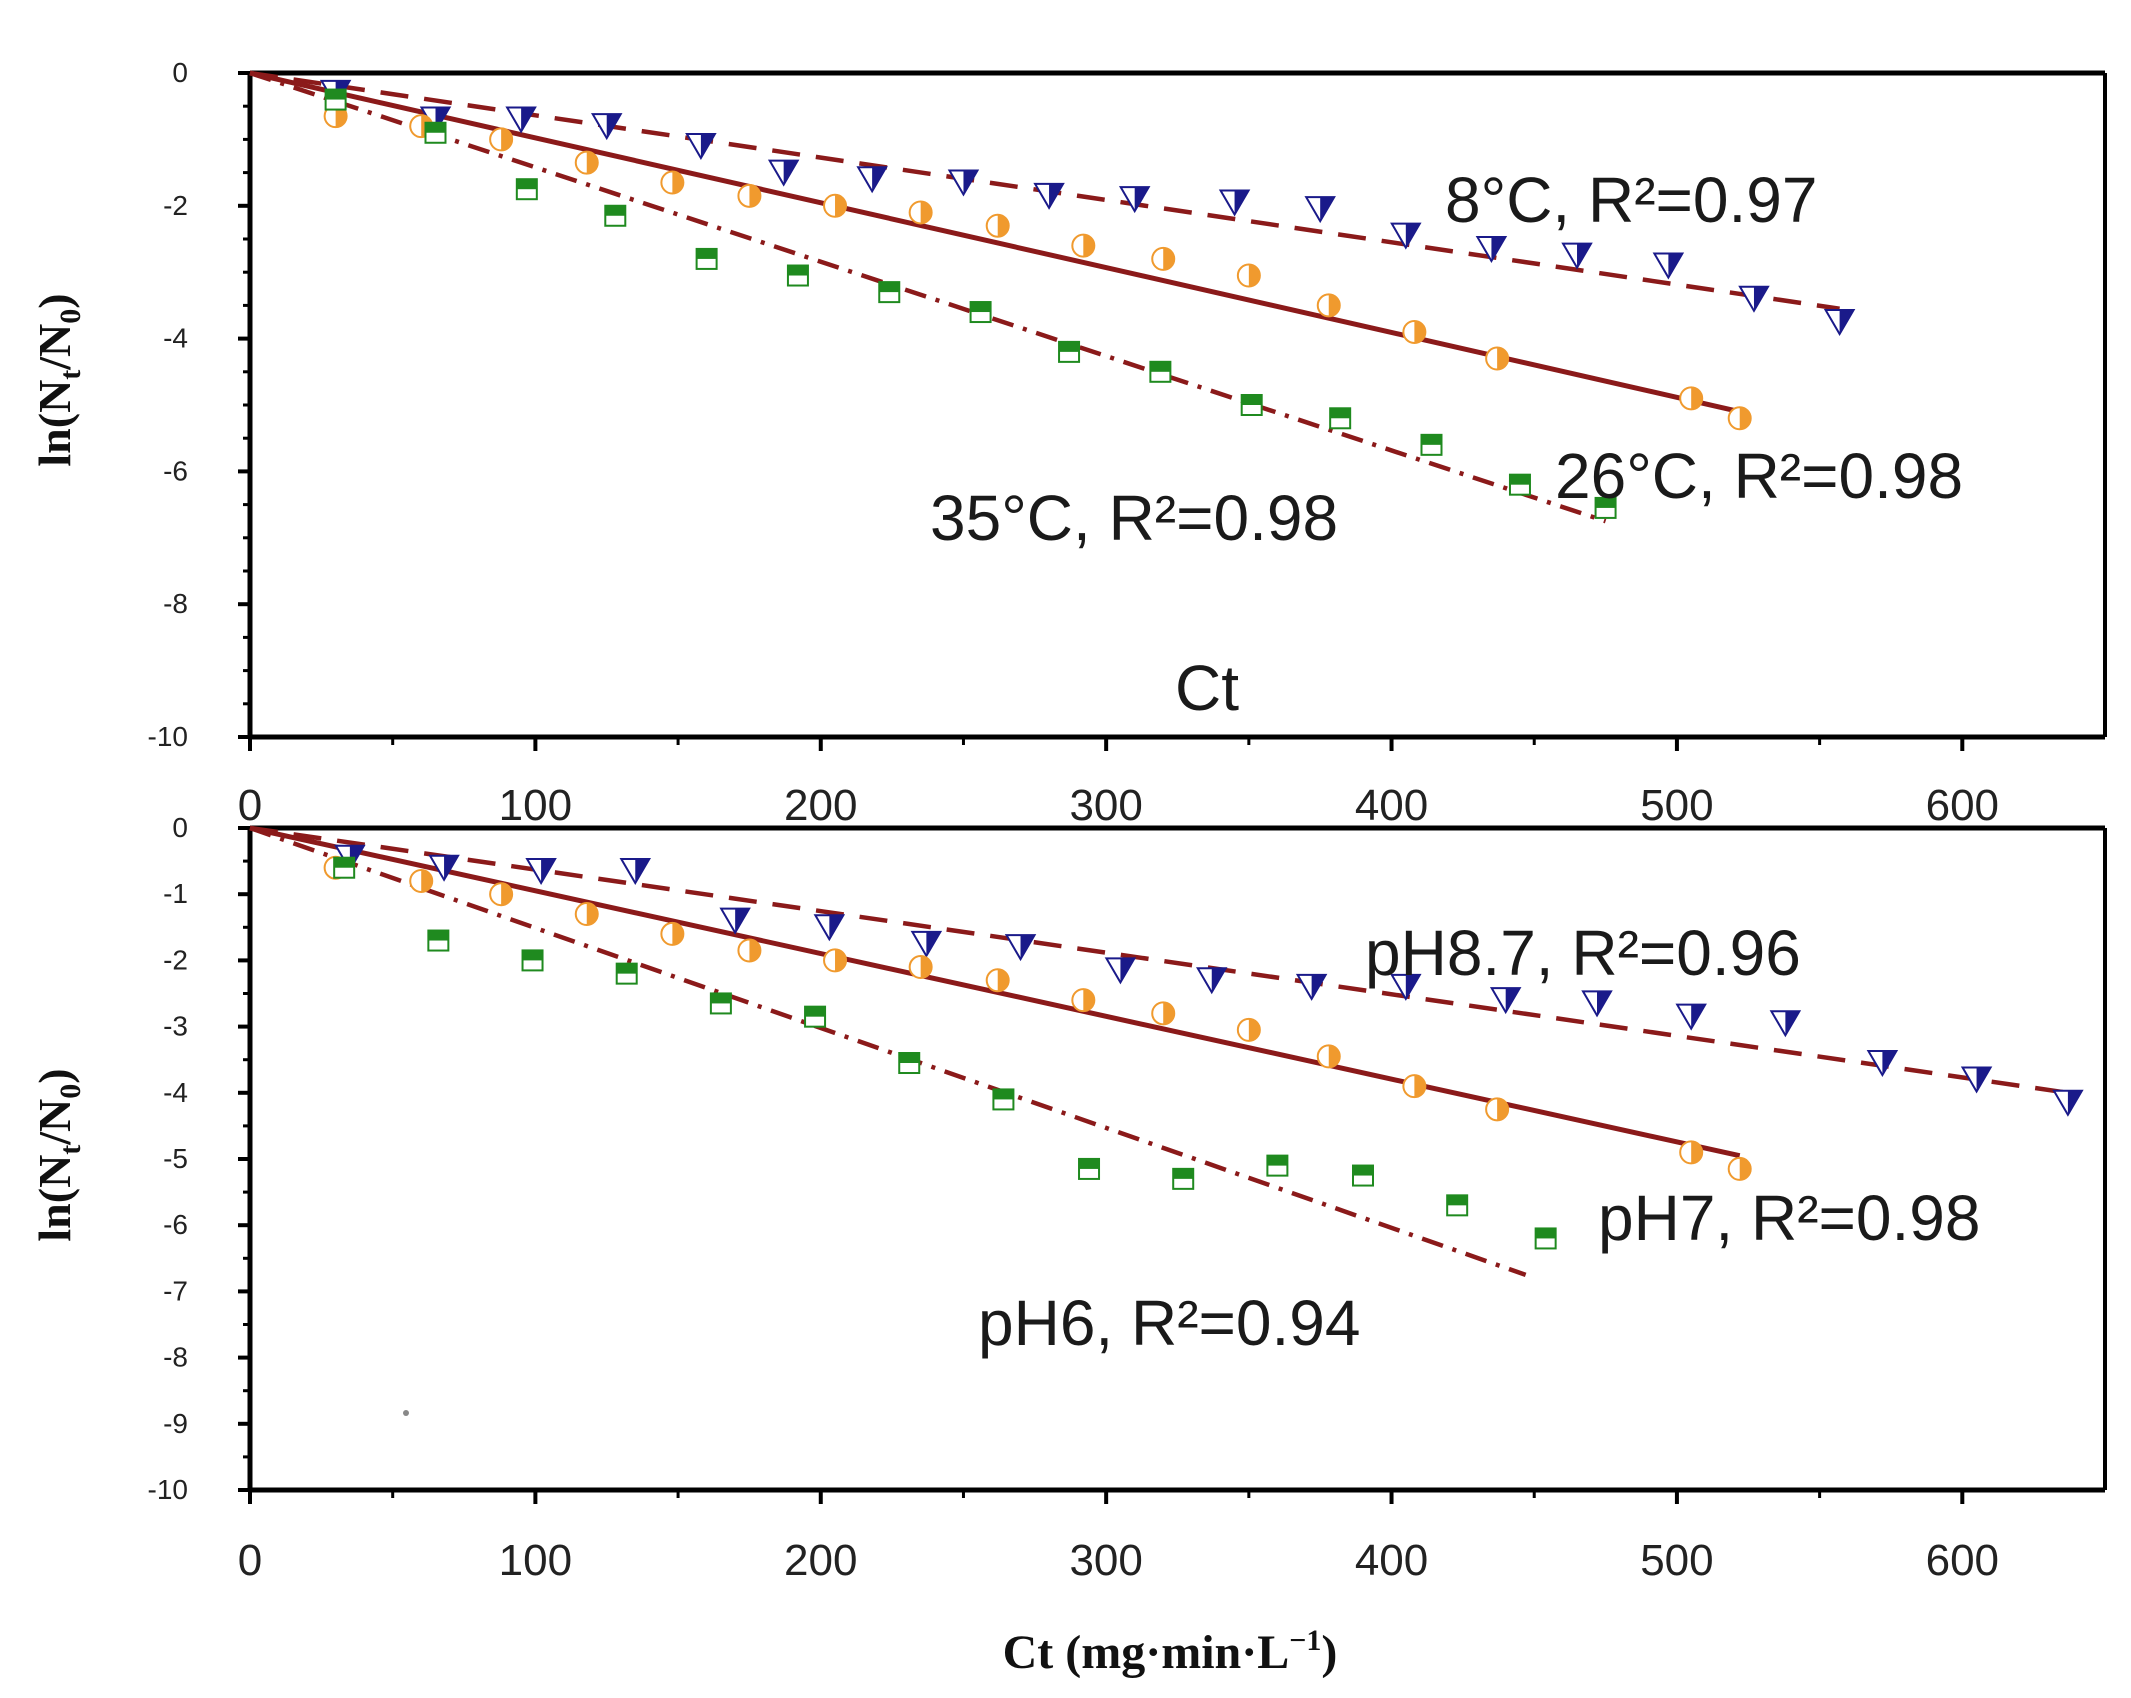 This screenshot has width=2131, height=1698. Describe the element at coordinates (168, 1489) in the screenshot. I see `bottom-y-tick-label: -10` at that location.